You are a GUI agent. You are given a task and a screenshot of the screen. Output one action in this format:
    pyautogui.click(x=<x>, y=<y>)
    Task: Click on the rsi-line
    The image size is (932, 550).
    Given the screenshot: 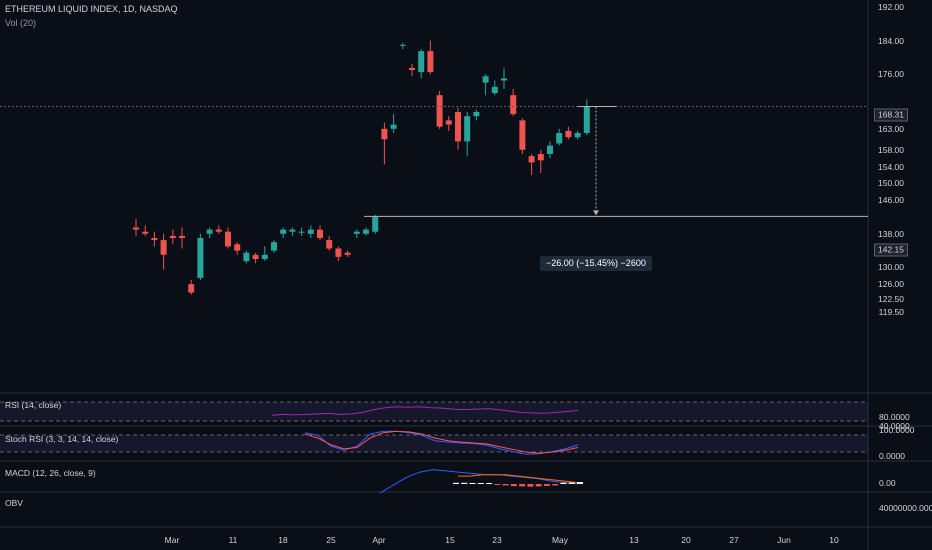 What is the action you would take?
    pyautogui.click(x=425, y=411)
    